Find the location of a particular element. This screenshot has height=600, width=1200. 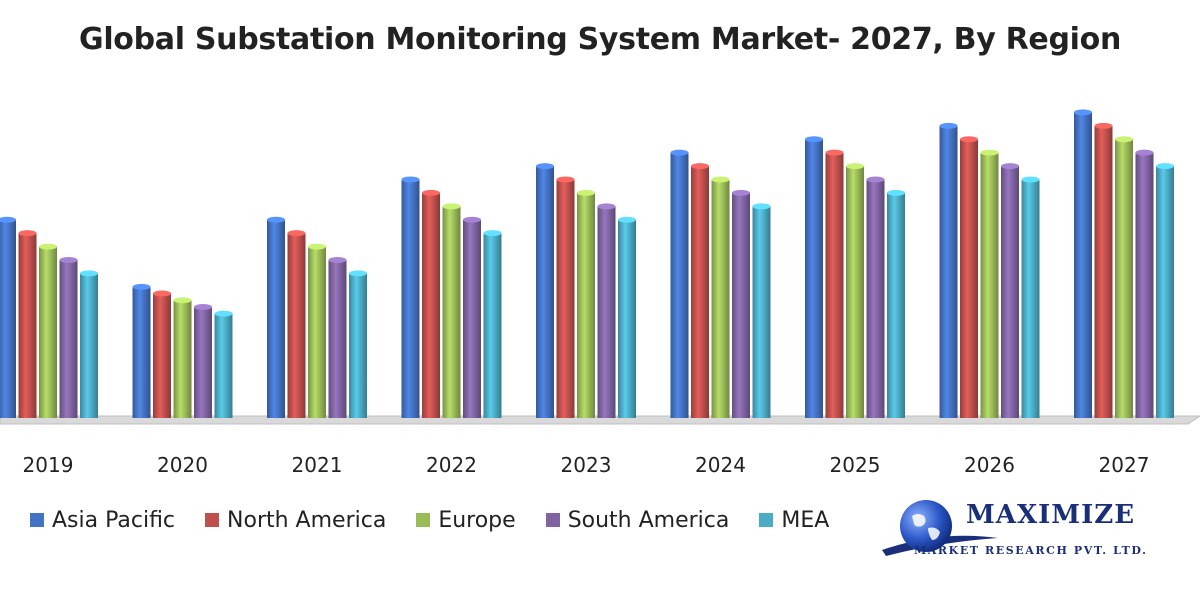

bar-south-america-2021 is located at coordinates (337, 337).